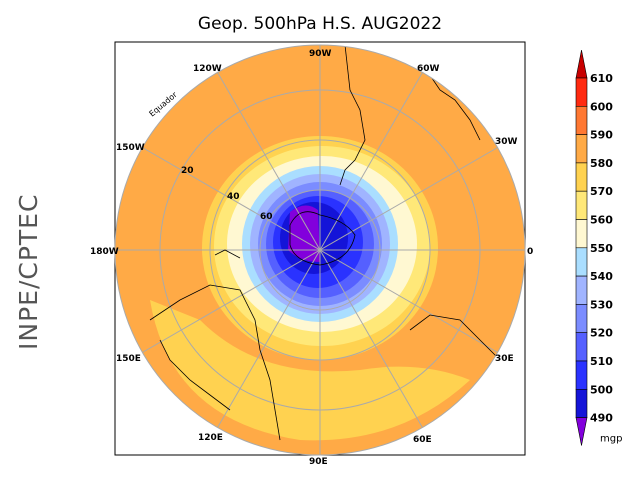  What do you see at coordinates (320, 24) in the screenshot?
I see `map-title: Geop. 500hPa H.S. AUG2022` at bounding box center [320, 24].